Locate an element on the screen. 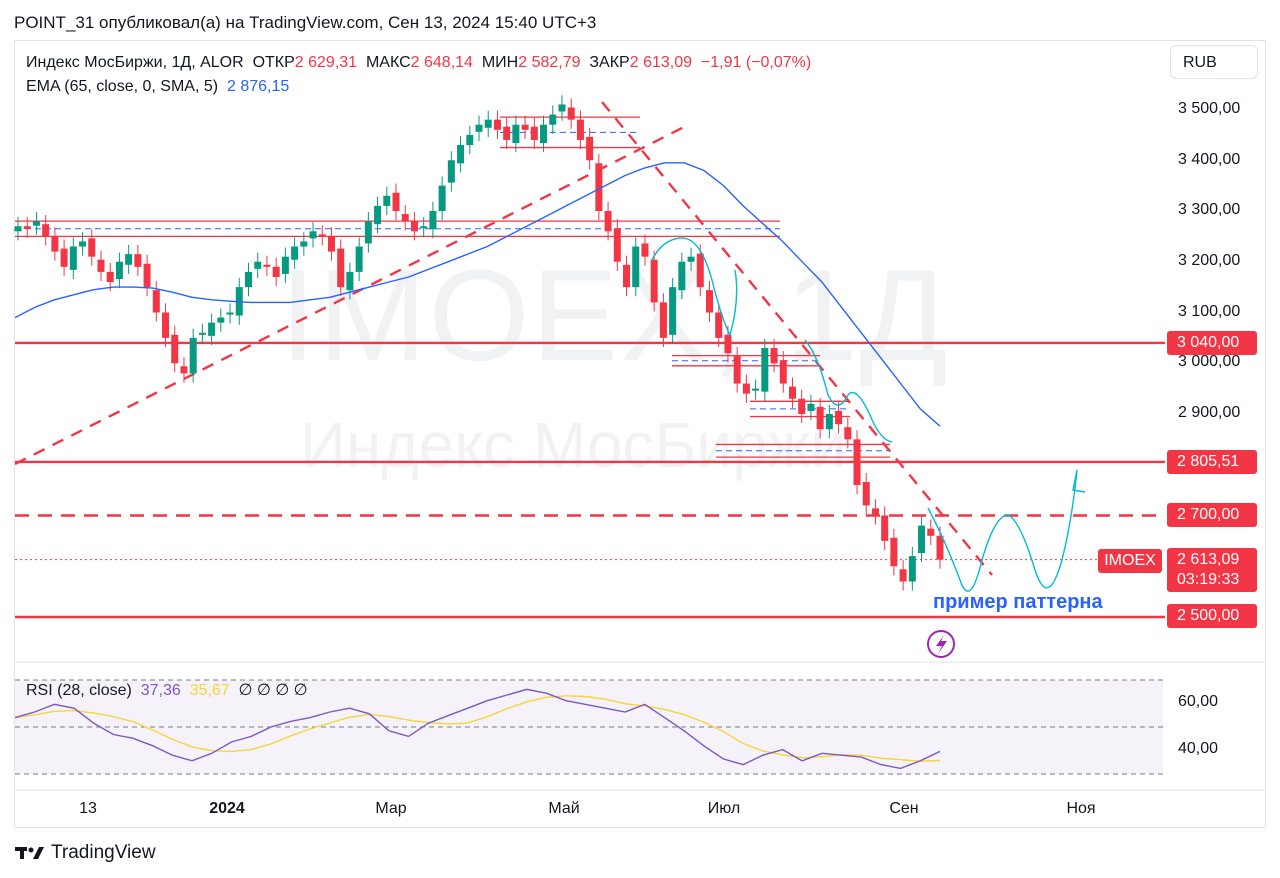  high-value: 2 648,14 is located at coordinates (441, 62).